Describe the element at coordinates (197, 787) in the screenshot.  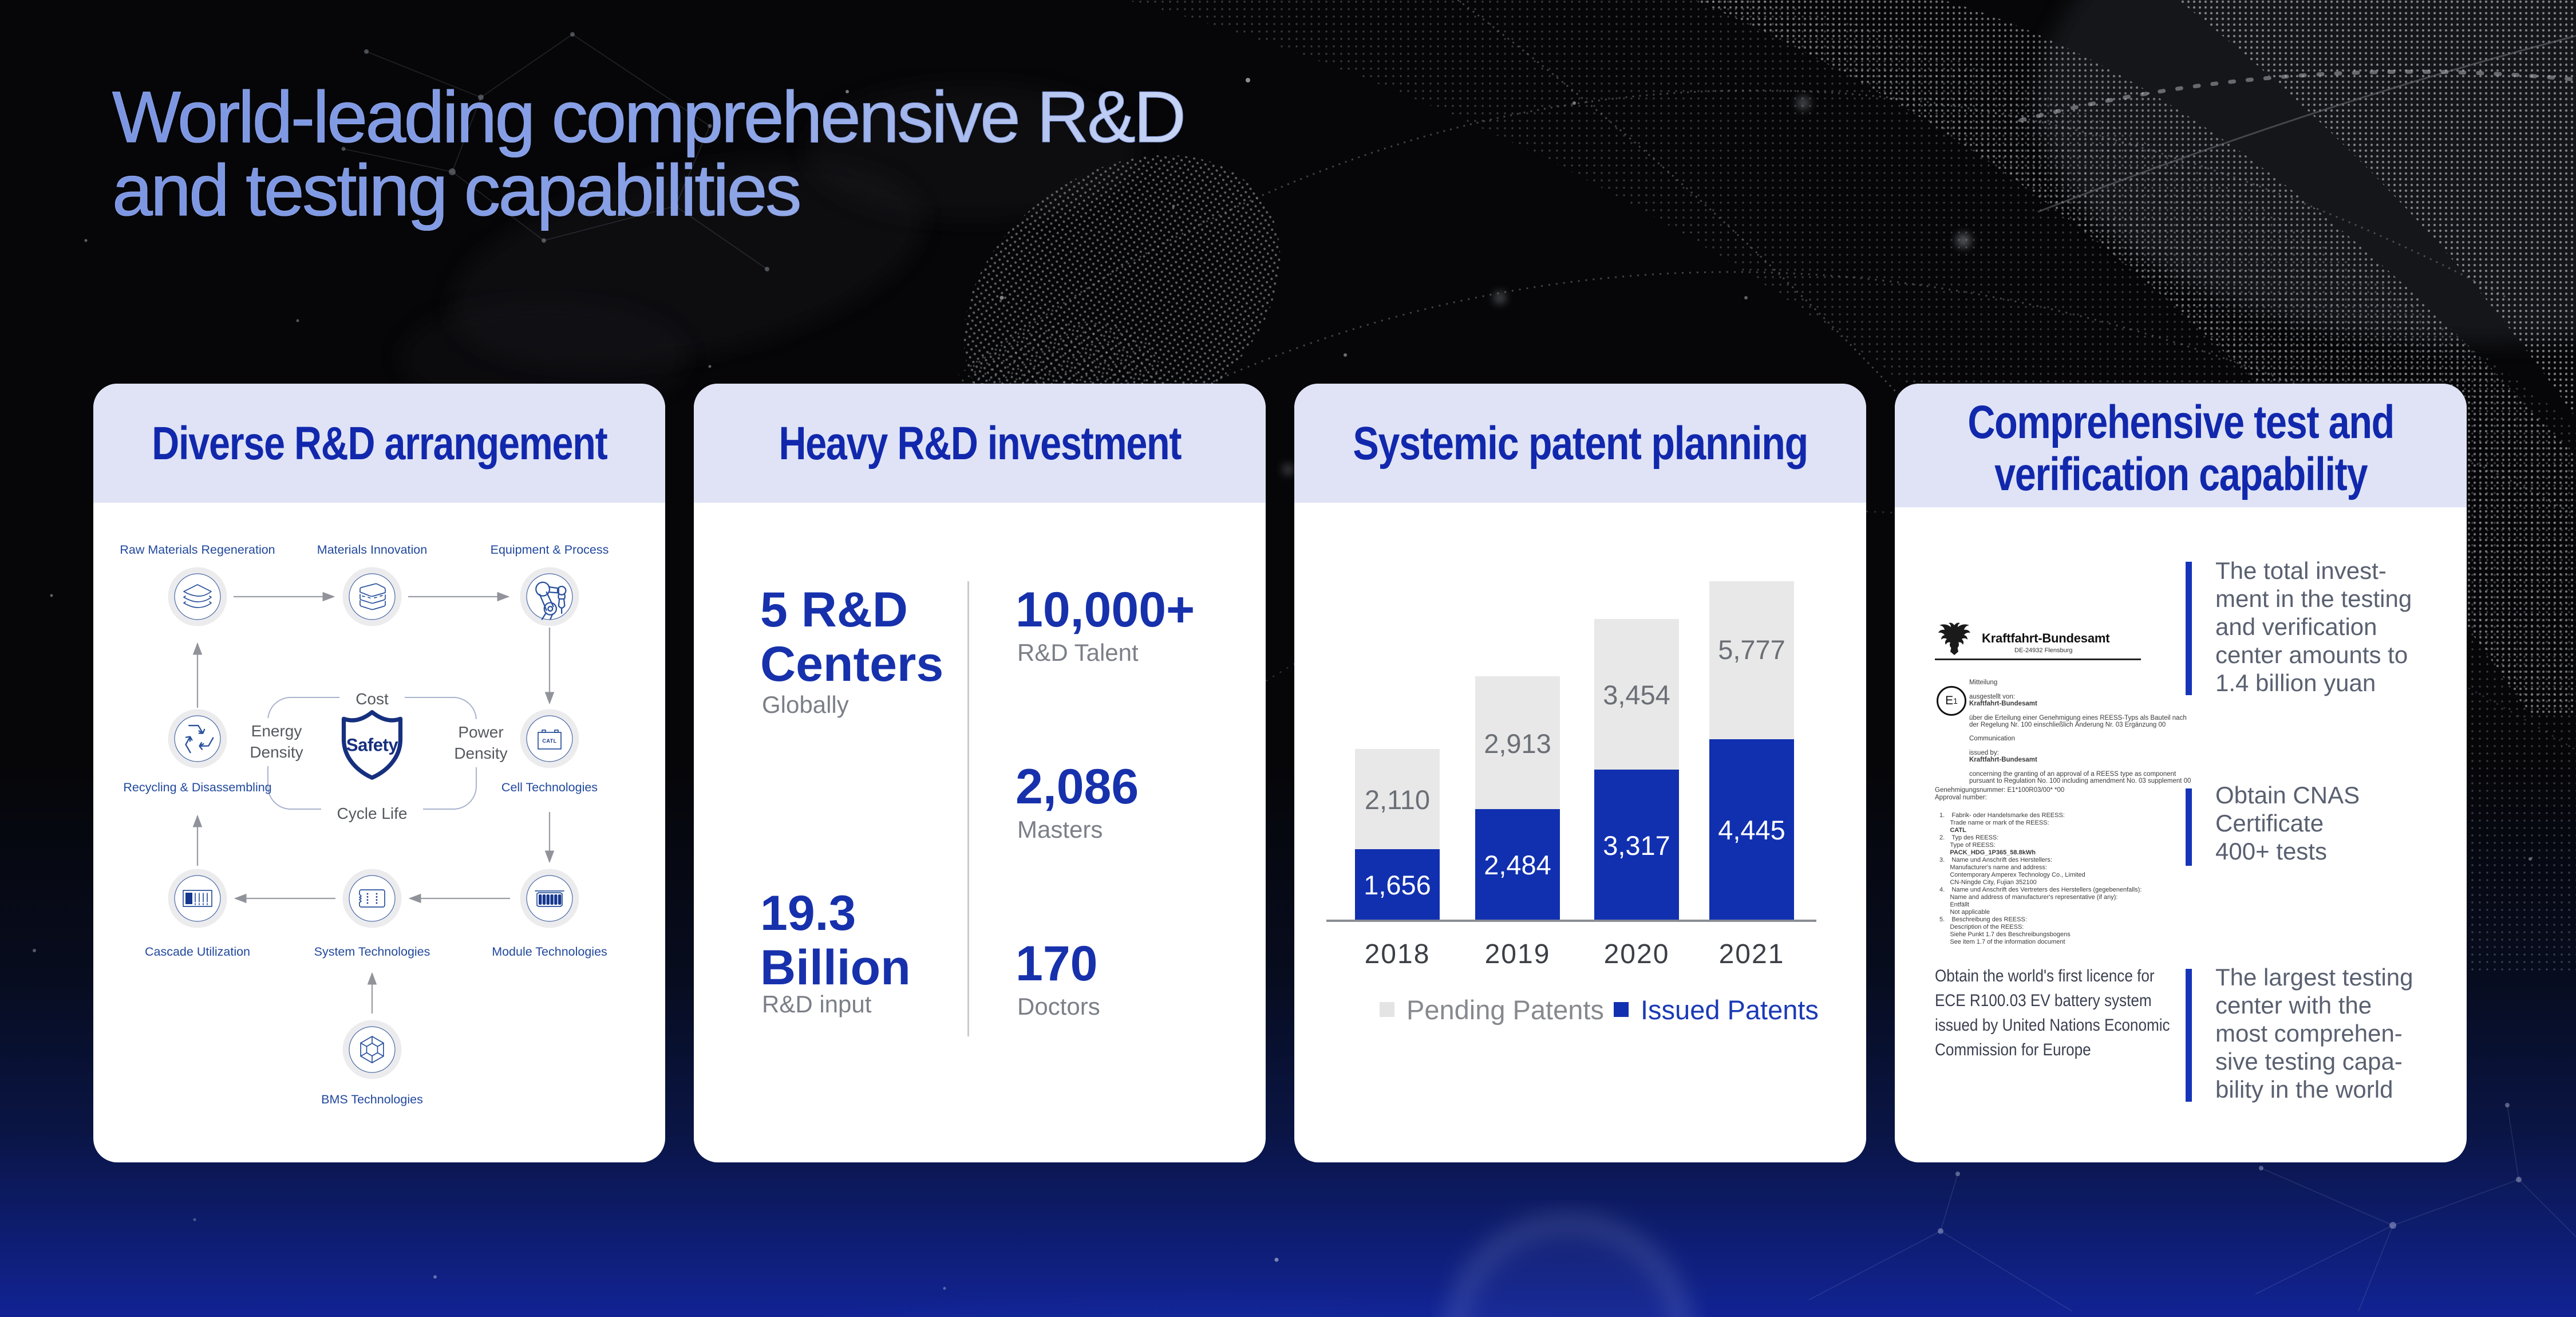
I see `svg-text: Recycling & Disassembling` at that location.